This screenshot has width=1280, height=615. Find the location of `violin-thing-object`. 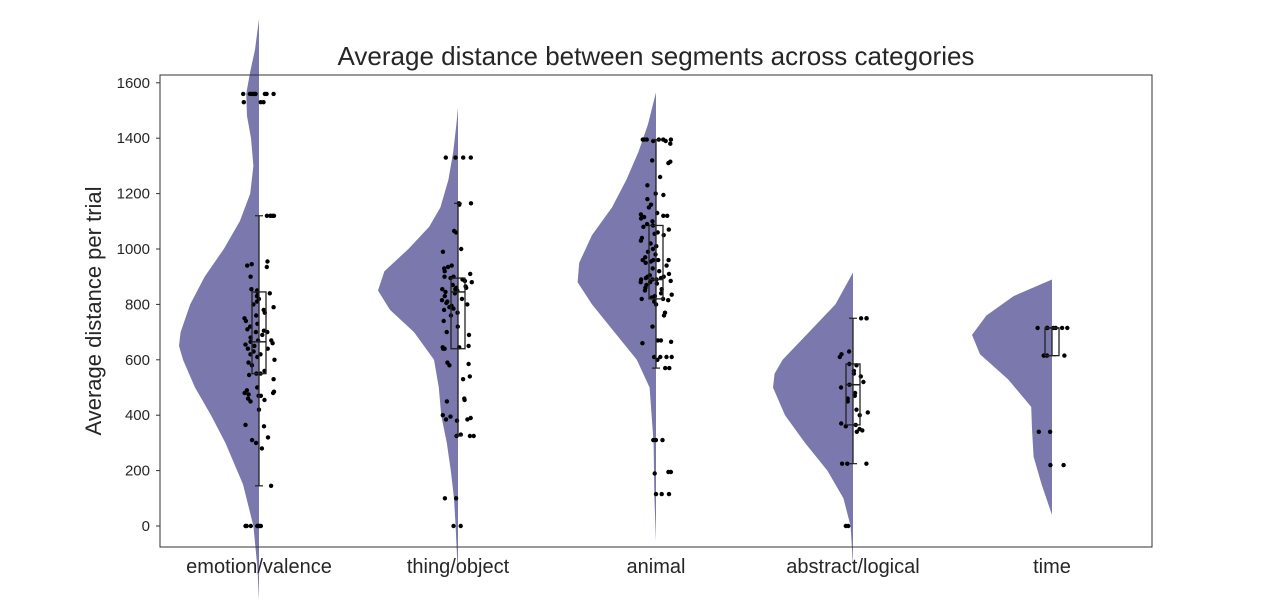

violin-thing-object is located at coordinates (418, 342).